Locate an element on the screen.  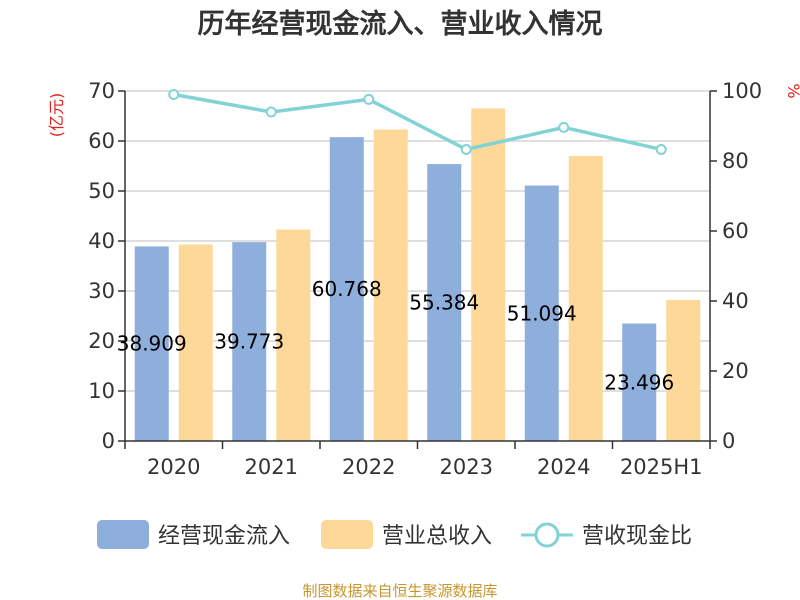
line-营收现金比 is located at coordinates (417, 122).